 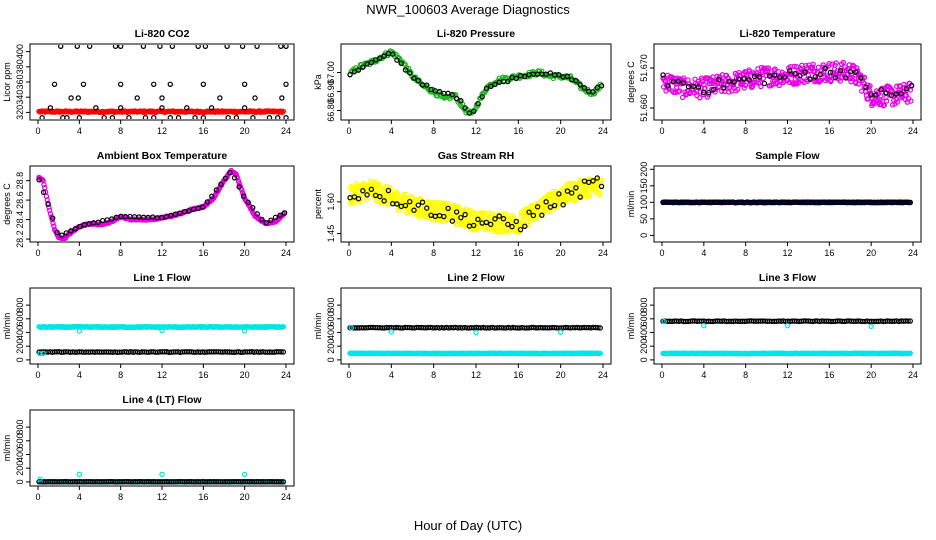 What do you see at coordinates (318, 82) in the screenshot?
I see `y-axis-label: kPa` at bounding box center [318, 82].